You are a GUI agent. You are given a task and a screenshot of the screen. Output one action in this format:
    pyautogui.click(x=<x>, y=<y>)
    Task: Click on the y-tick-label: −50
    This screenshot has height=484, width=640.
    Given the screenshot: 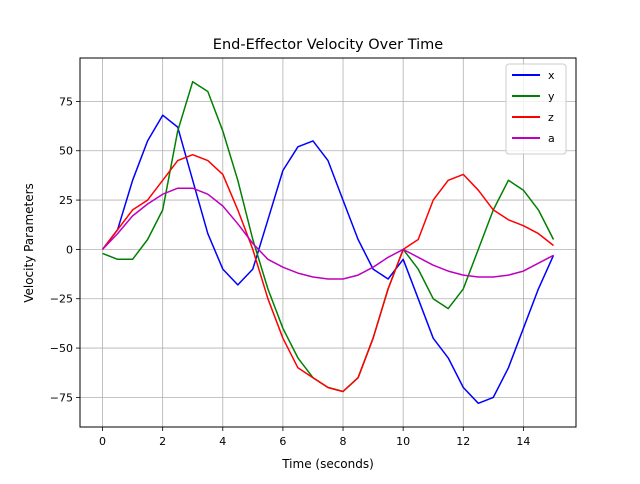 What is the action you would take?
    pyautogui.click(x=61, y=348)
    